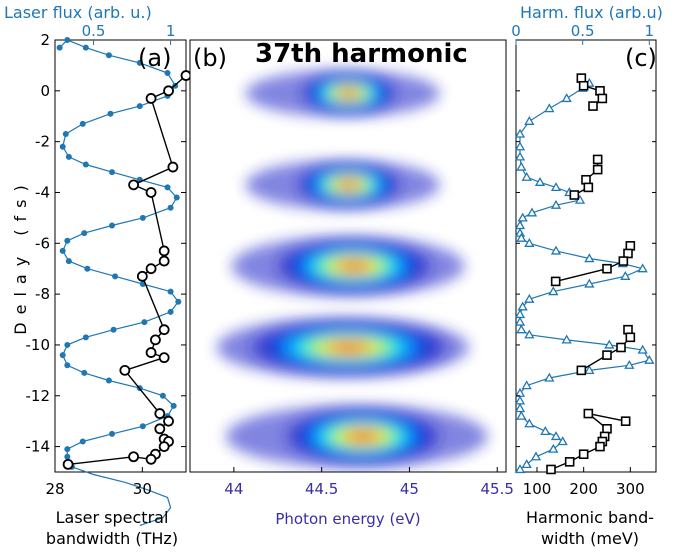  I want to click on panel-a-top-axis-label: Laser flux (arb. u.), so click(78, 12).